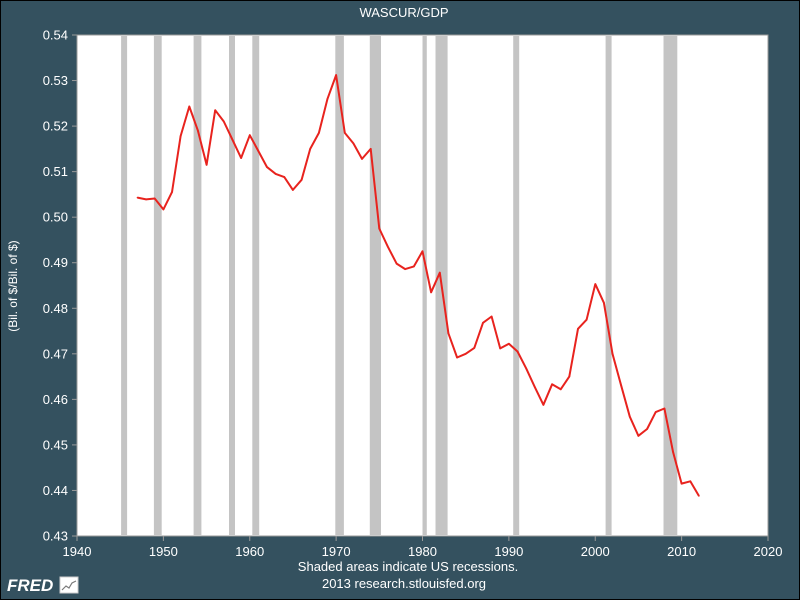  What do you see at coordinates (55, 35) in the screenshot?
I see `y-tick-label: 0.54` at bounding box center [55, 35].